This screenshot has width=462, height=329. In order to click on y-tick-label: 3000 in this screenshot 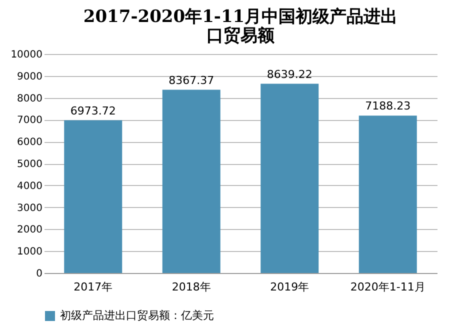, I will do `click(29, 208)`.